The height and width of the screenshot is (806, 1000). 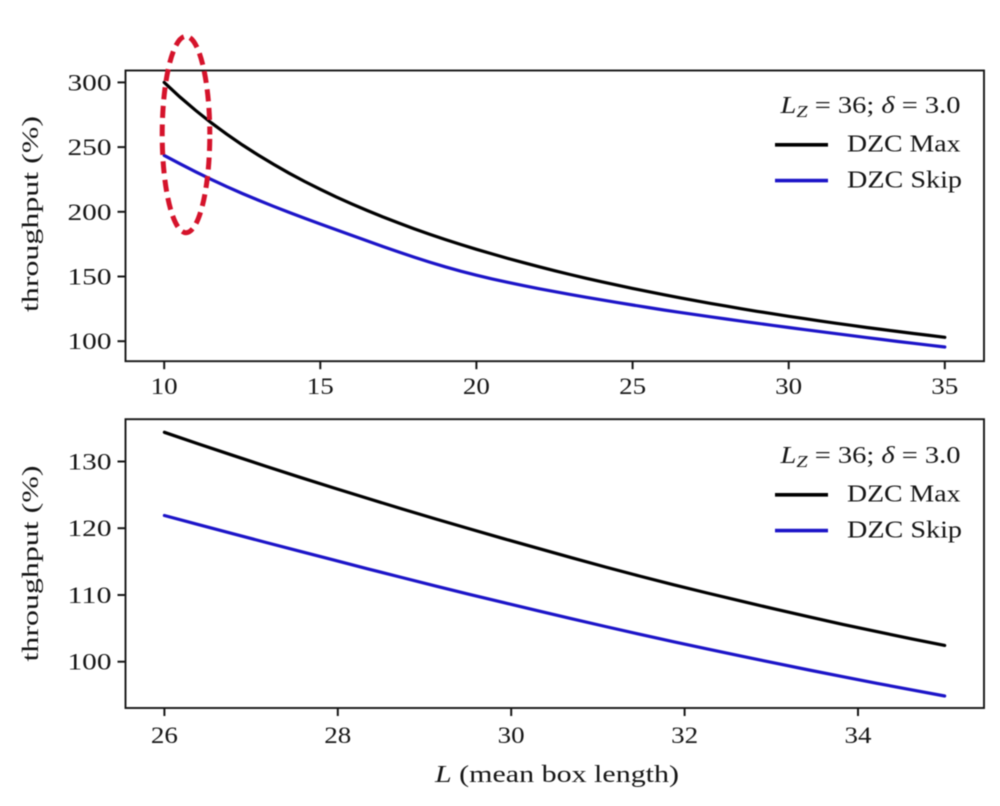 What do you see at coordinates (476, 387) in the screenshot?
I see `svg-text: 20` at bounding box center [476, 387].